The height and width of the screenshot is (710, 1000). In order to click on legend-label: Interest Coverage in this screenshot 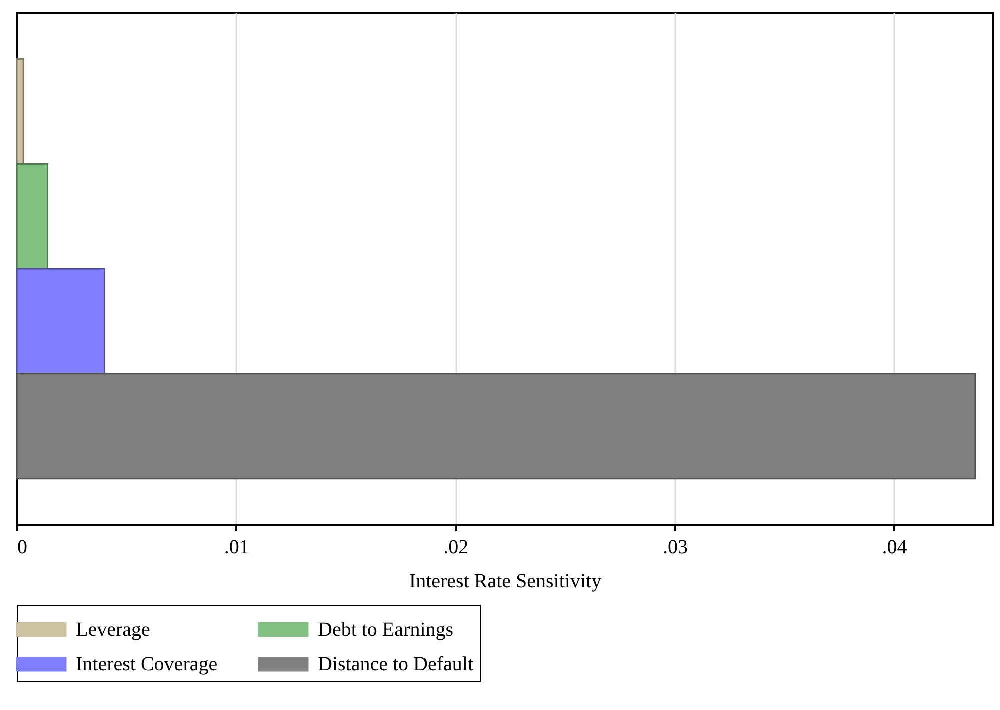, I will do `click(147, 665)`.